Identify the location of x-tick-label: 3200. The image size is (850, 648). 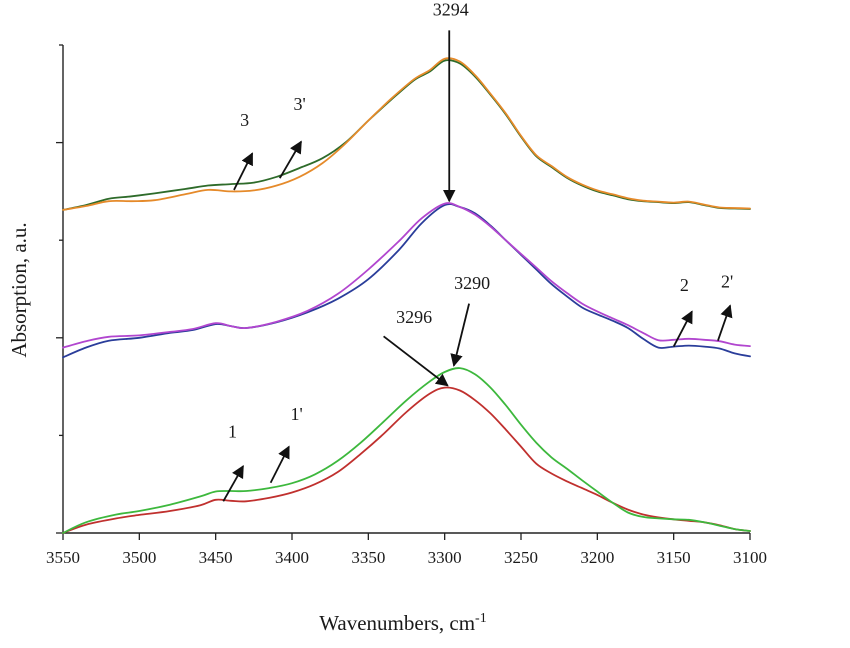
(597, 557).